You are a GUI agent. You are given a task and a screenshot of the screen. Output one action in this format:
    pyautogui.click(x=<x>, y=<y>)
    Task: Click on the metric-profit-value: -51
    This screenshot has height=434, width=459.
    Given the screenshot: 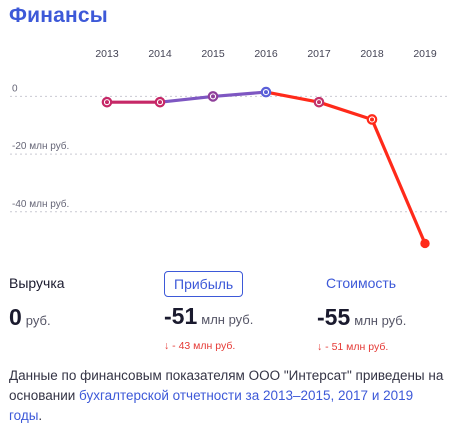 What is the action you would take?
    pyautogui.click(x=181, y=316)
    